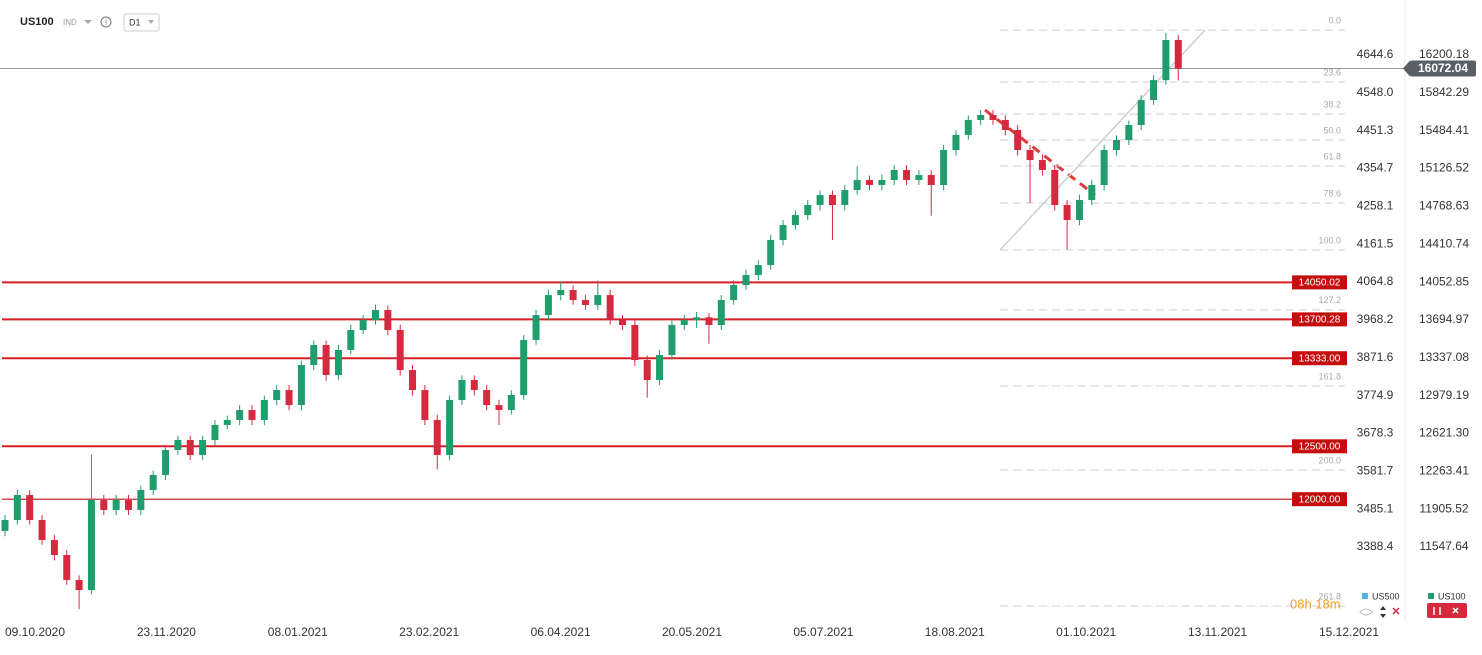 The height and width of the screenshot is (655, 1482). Describe the element at coordinates (1444, 168) in the screenshot. I see `y-tick-label: 15126.52` at that location.